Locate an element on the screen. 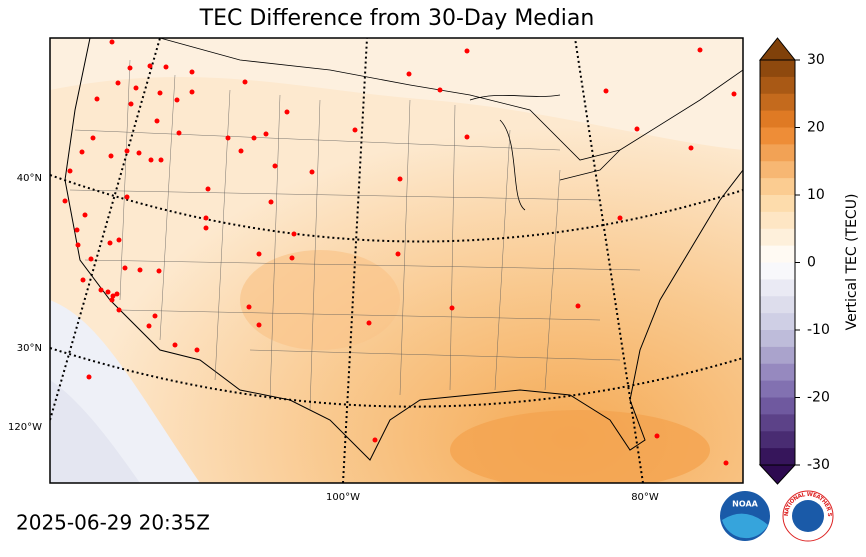  noaa-text: NOAA is located at coordinates (745, 504).